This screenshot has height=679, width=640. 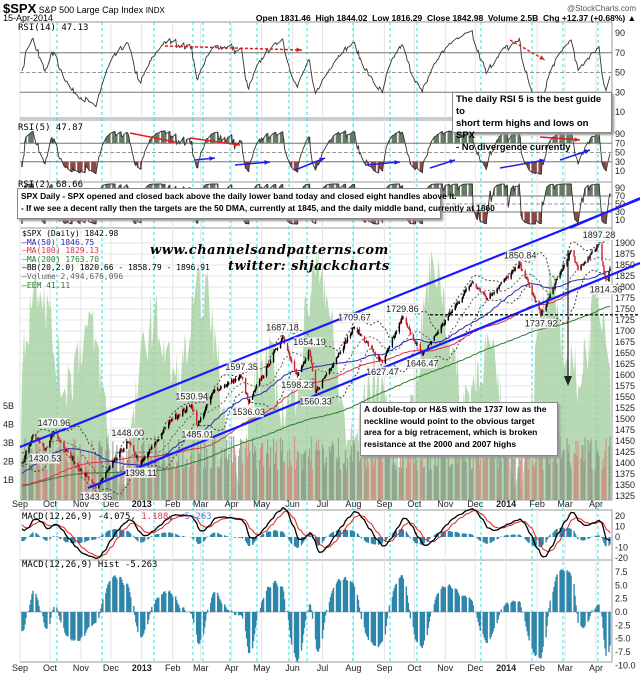 I want to click on x-tick-label: Sep, so click(x=384, y=504).